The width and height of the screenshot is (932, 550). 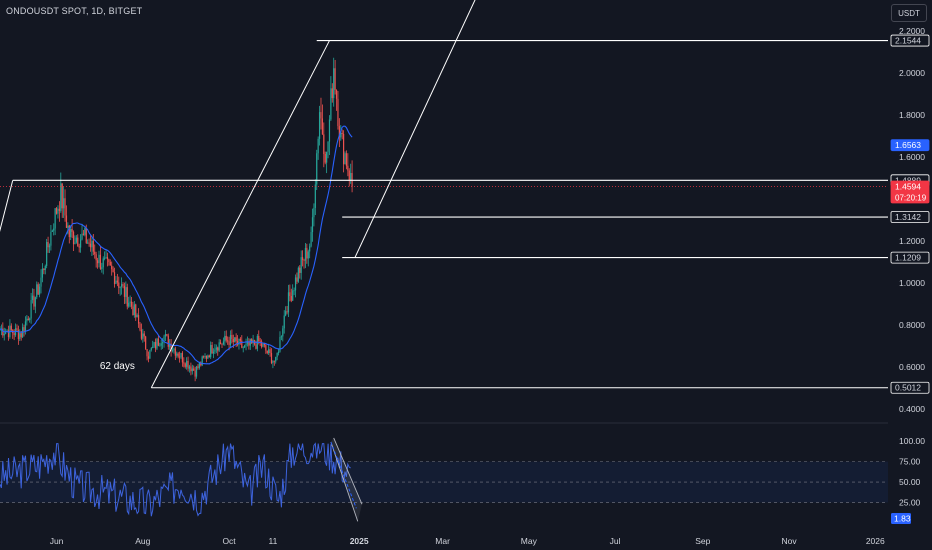 What do you see at coordinates (912, 409) in the screenshot?
I see `price-tick-label: 0.4000` at bounding box center [912, 409].